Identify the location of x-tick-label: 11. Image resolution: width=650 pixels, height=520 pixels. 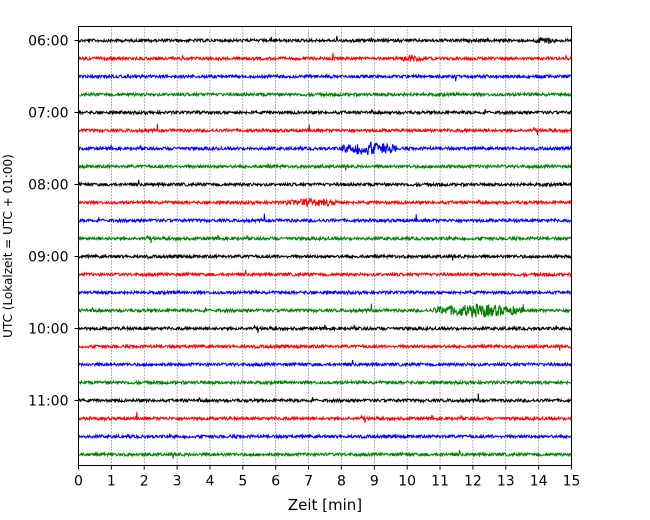
(440, 482).